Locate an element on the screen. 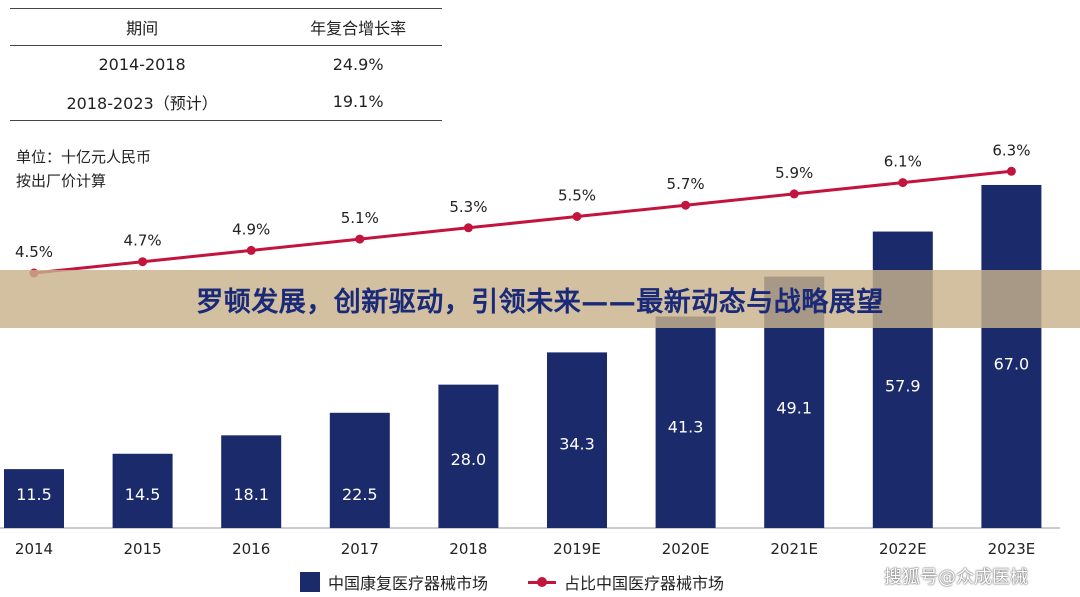 The height and width of the screenshot is (597, 1080). table-header-cagr: 年复合增长率 is located at coordinates (358, 27).